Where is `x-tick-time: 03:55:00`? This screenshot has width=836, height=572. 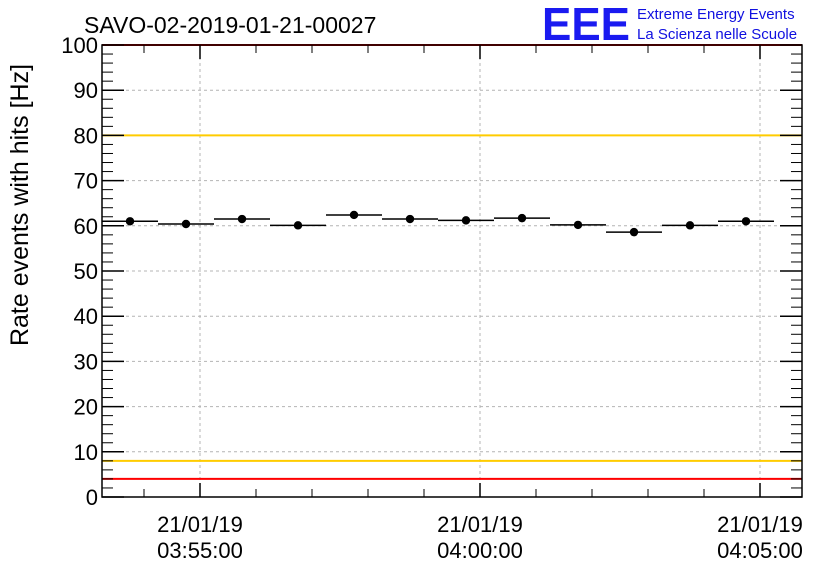 x-tick-time: 03:55:00 is located at coordinates (200, 550).